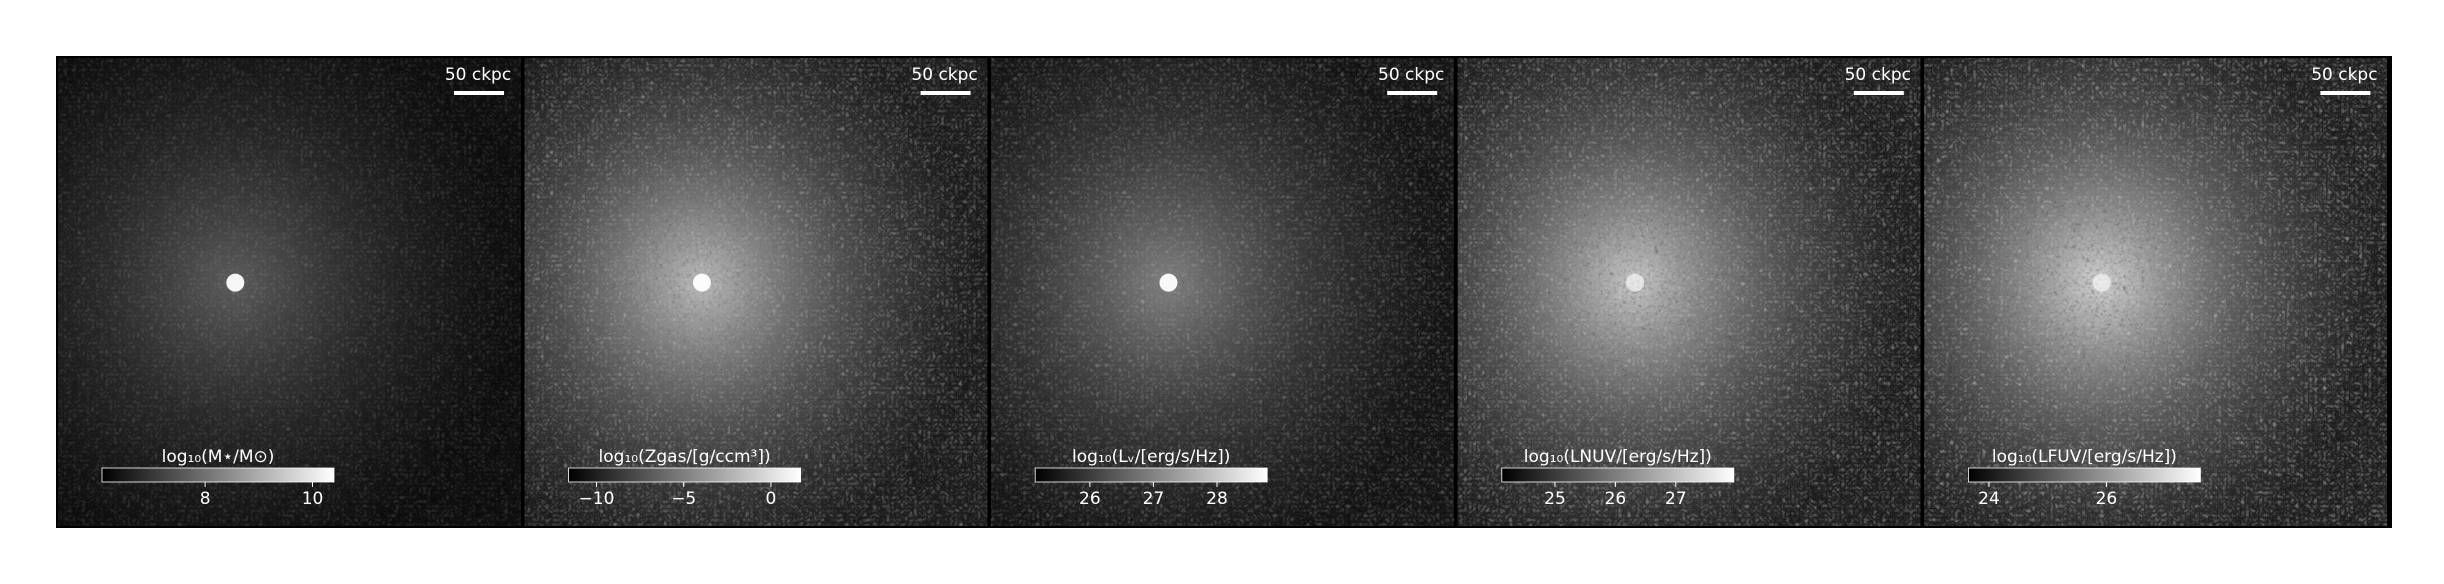  I want to click on colorbar-tick-label: −5, so click(683, 499).